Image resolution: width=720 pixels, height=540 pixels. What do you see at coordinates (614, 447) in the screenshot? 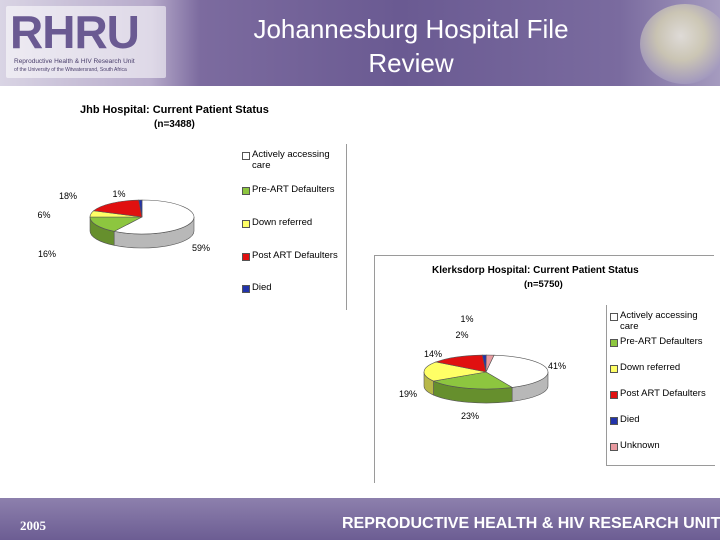
I see `klerksdorp-legend-swatch-unknown` at bounding box center [614, 447].